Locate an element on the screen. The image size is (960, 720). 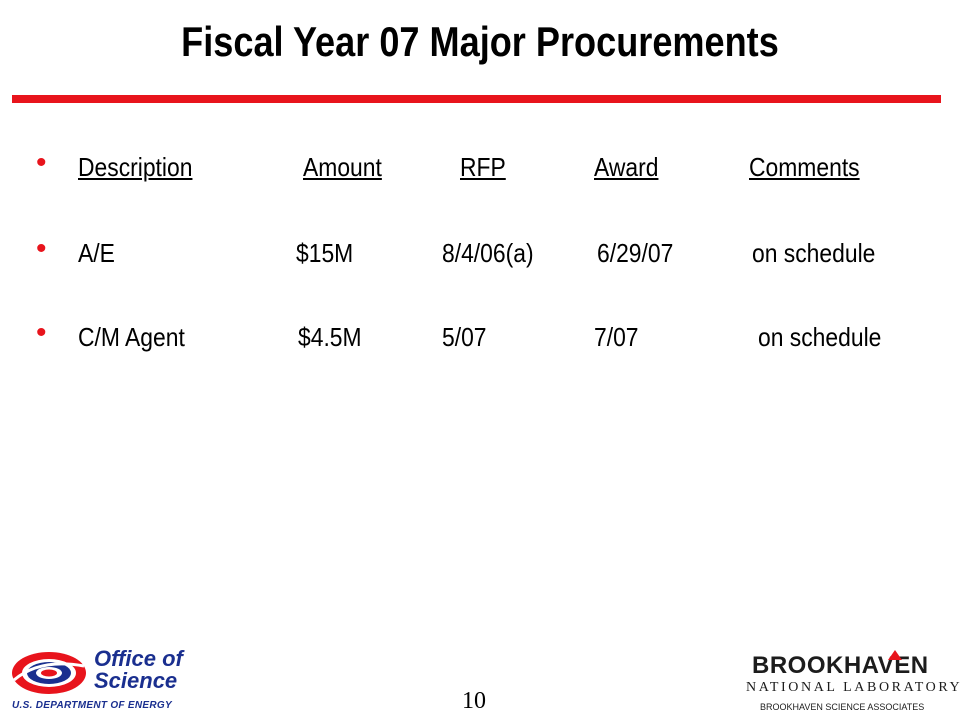
slide-title: Fiscal Year 07 Major Procurements is located at coordinates (480, 41).